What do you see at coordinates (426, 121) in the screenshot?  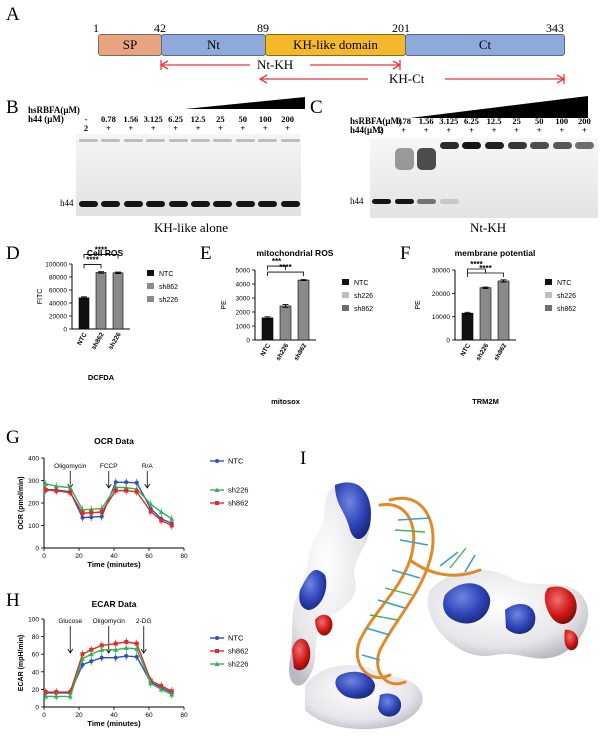 I see `gel-c-lane-concentration: 1.56` at bounding box center [426, 121].